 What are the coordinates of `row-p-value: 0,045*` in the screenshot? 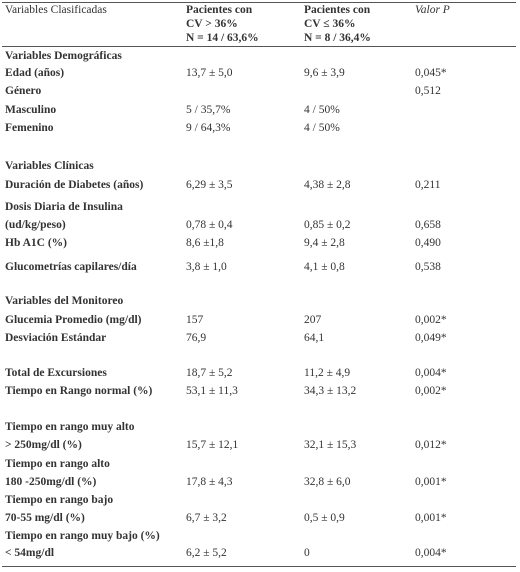 It's located at (431, 73).